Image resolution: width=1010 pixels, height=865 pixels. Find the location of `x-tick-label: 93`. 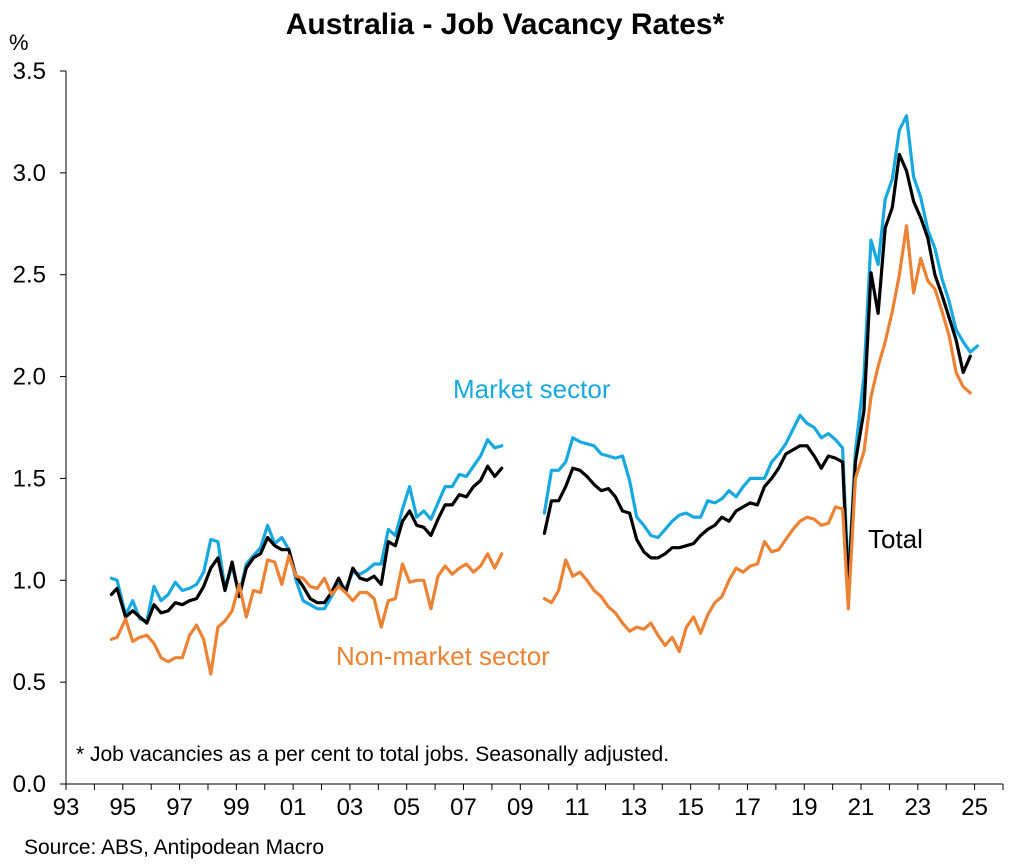

x-tick-label: 93 is located at coordinates (66, 807).